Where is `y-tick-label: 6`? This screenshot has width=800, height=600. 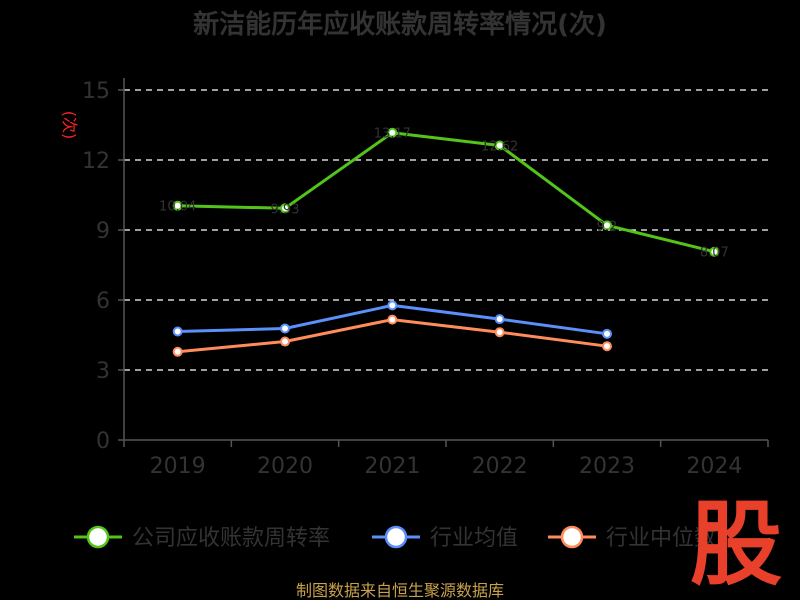 y-tick-label: 6 is located at coordinates (103, 301).